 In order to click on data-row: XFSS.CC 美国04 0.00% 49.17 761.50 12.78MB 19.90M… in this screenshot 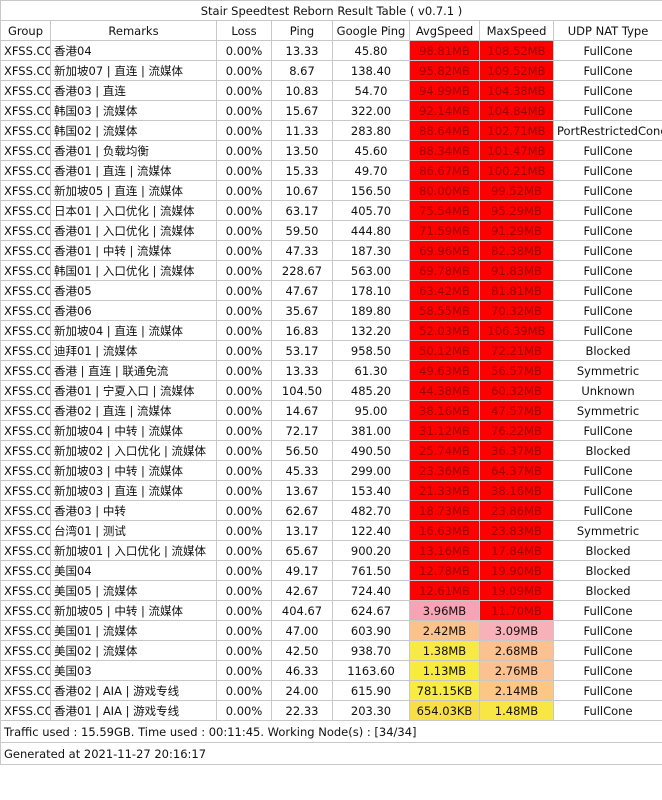, I will do `click(331, 570)`.